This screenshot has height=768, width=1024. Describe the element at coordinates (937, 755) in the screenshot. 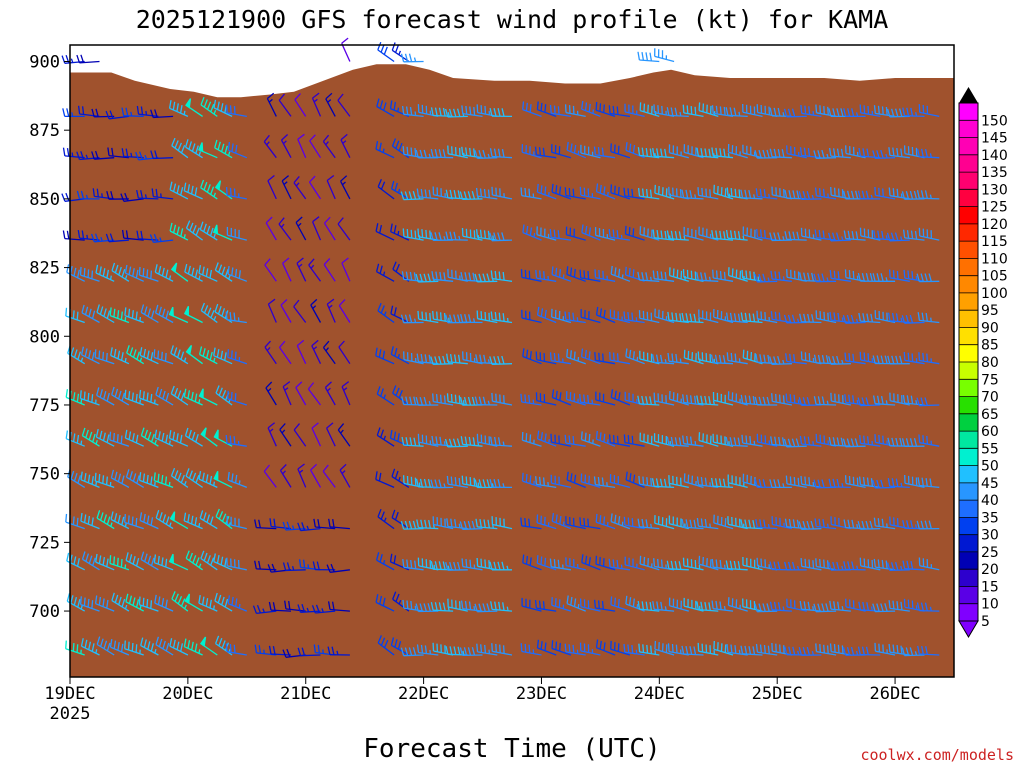

I see `credit-link: coolwx.com/models` at that location.